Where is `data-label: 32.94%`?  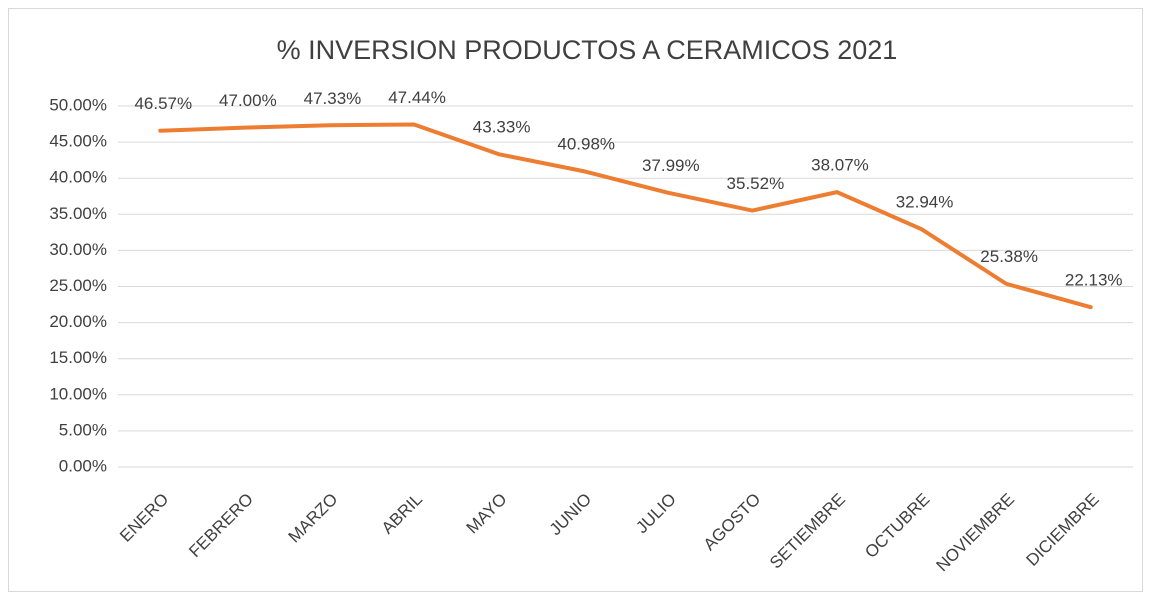
data-label: 32.94% is located at coordinates (925, 202).